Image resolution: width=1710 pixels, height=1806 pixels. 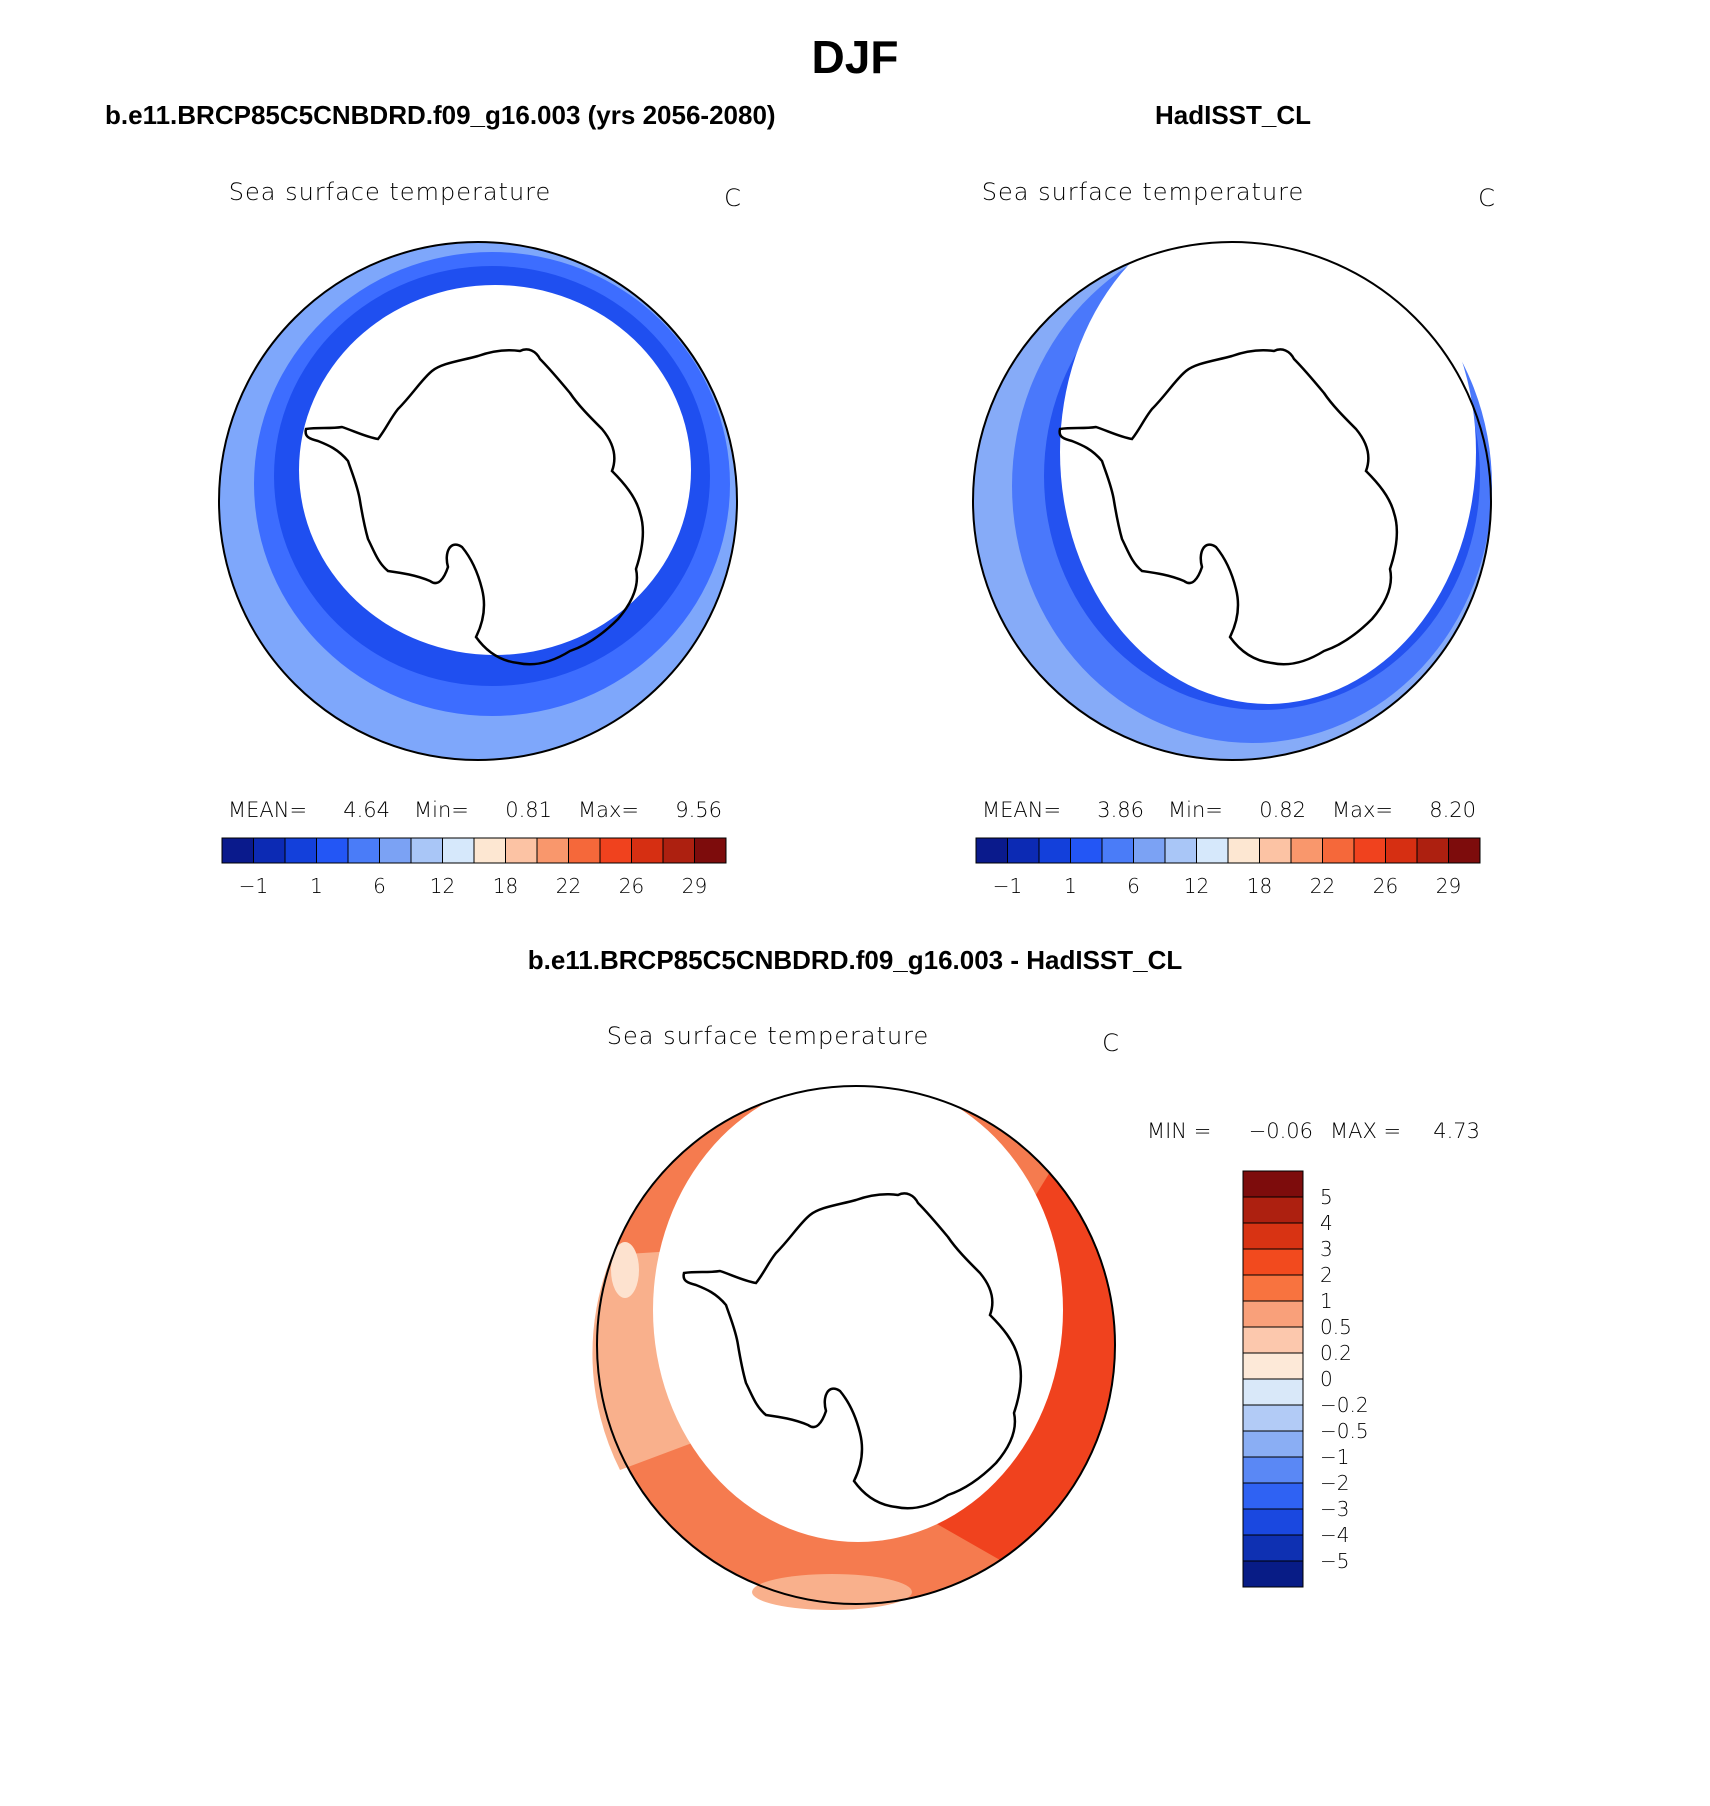 I want to click on difference-colorbar-tick-label: 3, so click(x=1326, y=1249).